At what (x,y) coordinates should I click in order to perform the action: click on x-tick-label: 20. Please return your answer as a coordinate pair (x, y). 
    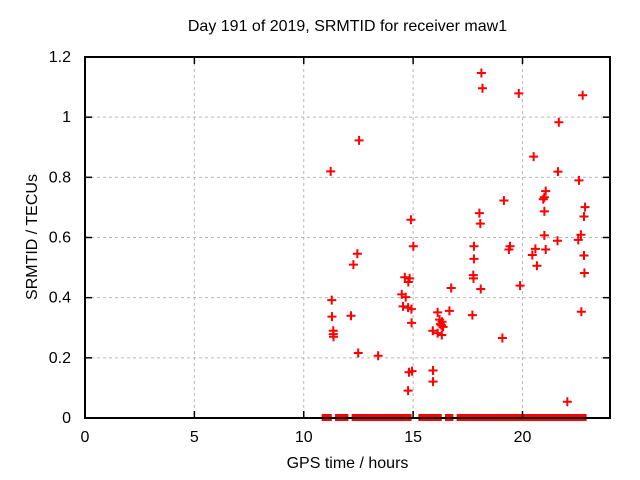
    Looking at the image, I should click on (523, 437).